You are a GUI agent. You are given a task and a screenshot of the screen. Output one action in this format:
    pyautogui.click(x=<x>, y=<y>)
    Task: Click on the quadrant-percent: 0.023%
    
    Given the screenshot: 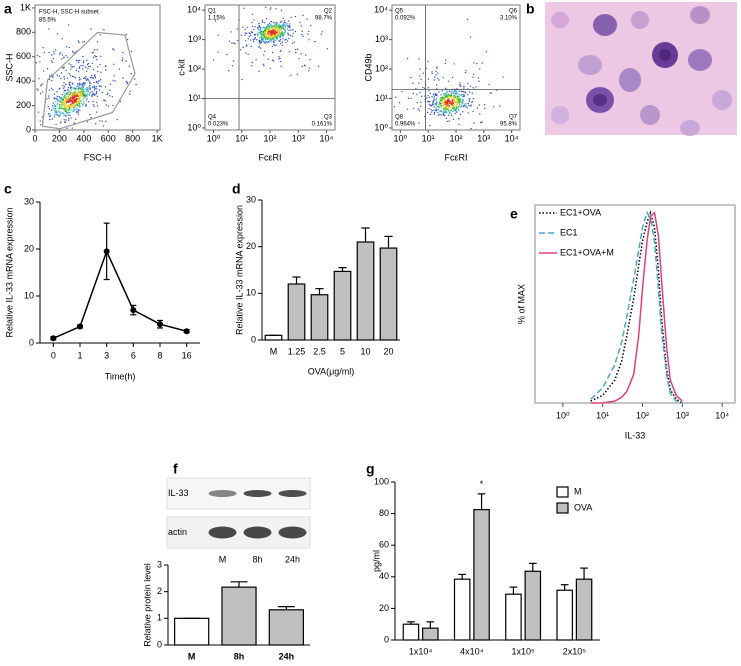 What is the action you would take?
    pyautogui.click(x=218, y=125)
    